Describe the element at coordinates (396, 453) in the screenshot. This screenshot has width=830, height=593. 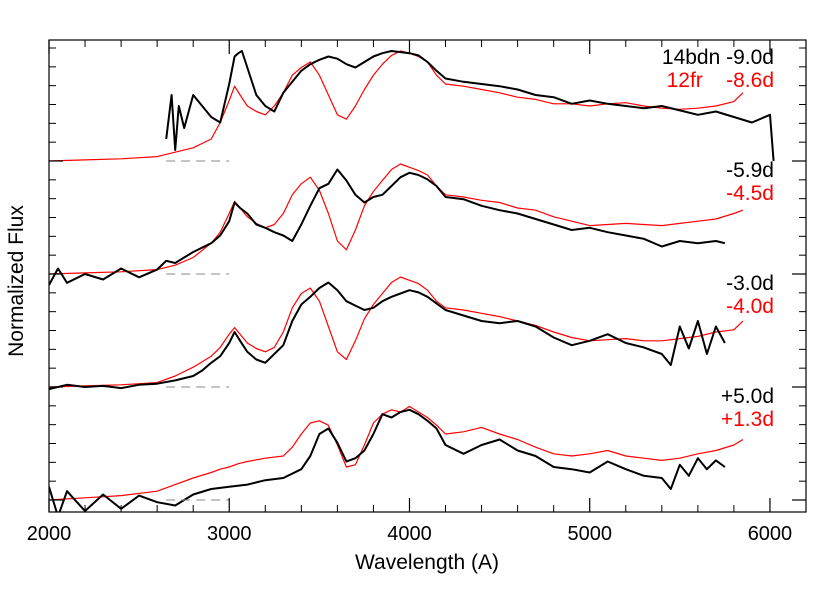
I see `series-line-12fr` at that location.